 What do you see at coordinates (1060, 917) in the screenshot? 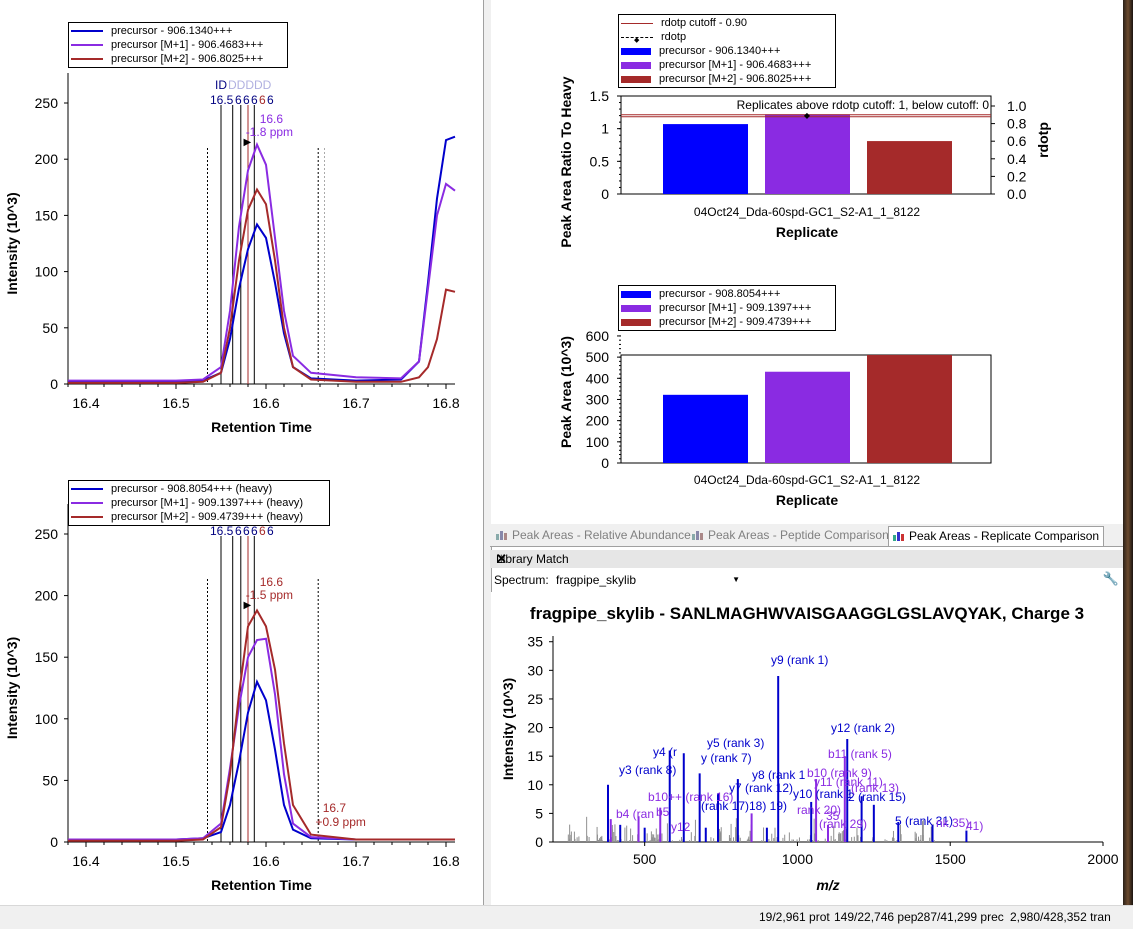
I see `status-transition-count: 2,980/428,352 tran` at bounding box center [1060, 917].